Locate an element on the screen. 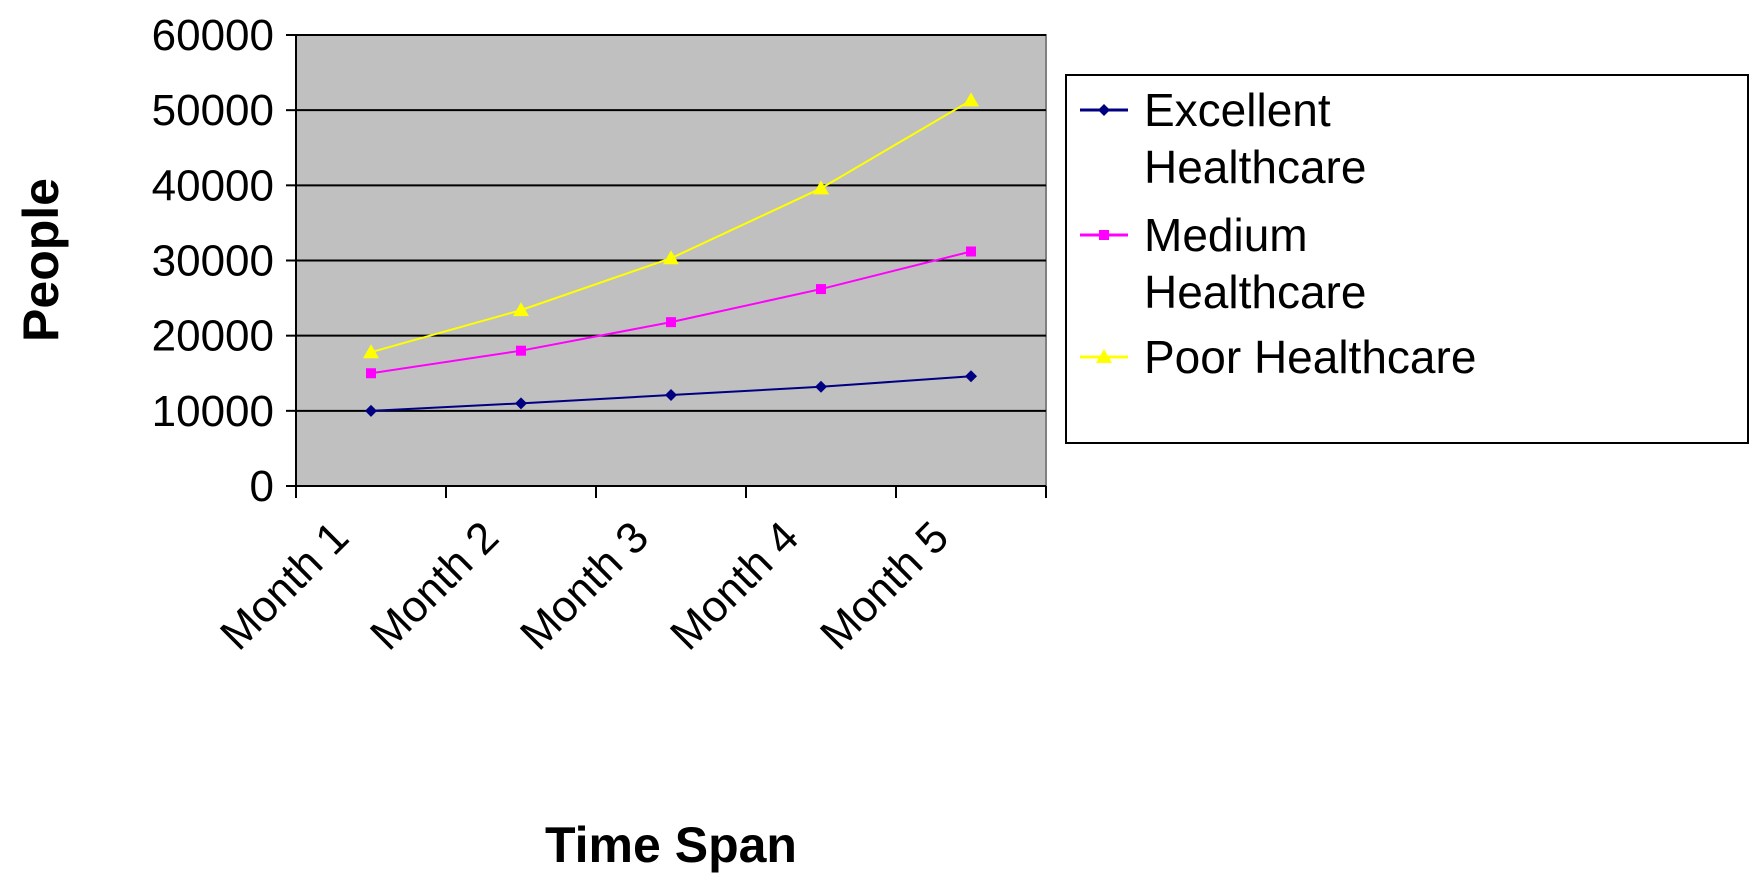  y-axis-title: People is located at coordinates (41, 260).